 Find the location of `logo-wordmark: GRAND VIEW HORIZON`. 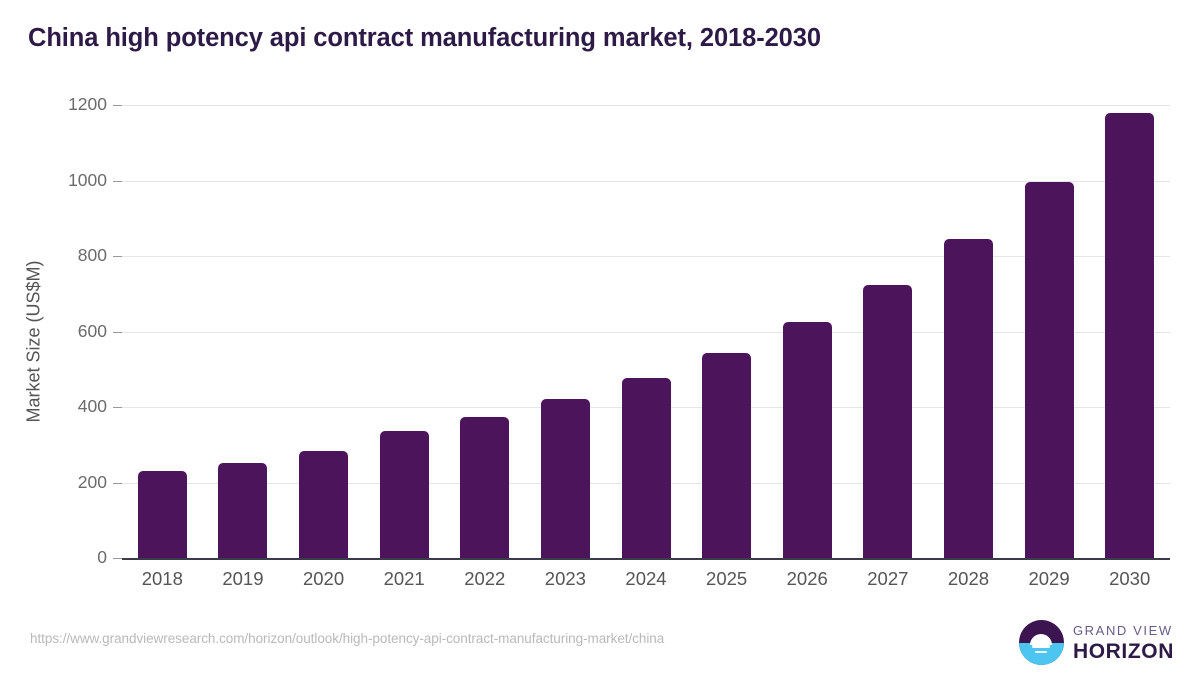

logo-wordmark: GRAND VIEW HORIZON is located at coordinates (1123, 643).